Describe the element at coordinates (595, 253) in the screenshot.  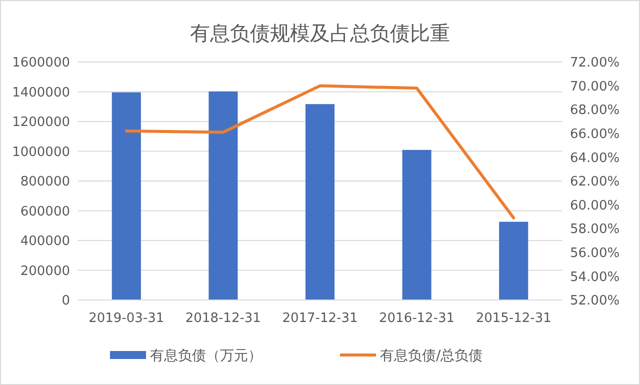
I see `y2-tick-label: 56.00%` at that location.